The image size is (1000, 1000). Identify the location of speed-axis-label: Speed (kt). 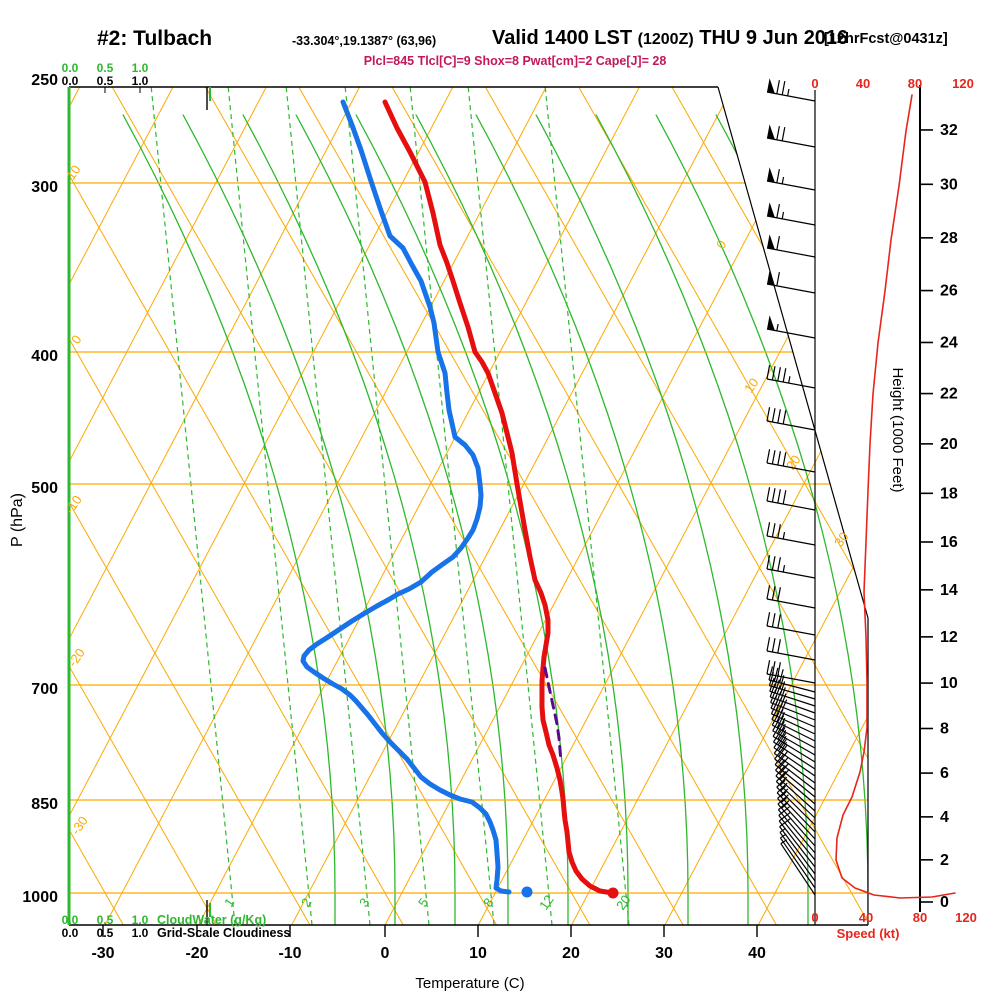
(868, 933).